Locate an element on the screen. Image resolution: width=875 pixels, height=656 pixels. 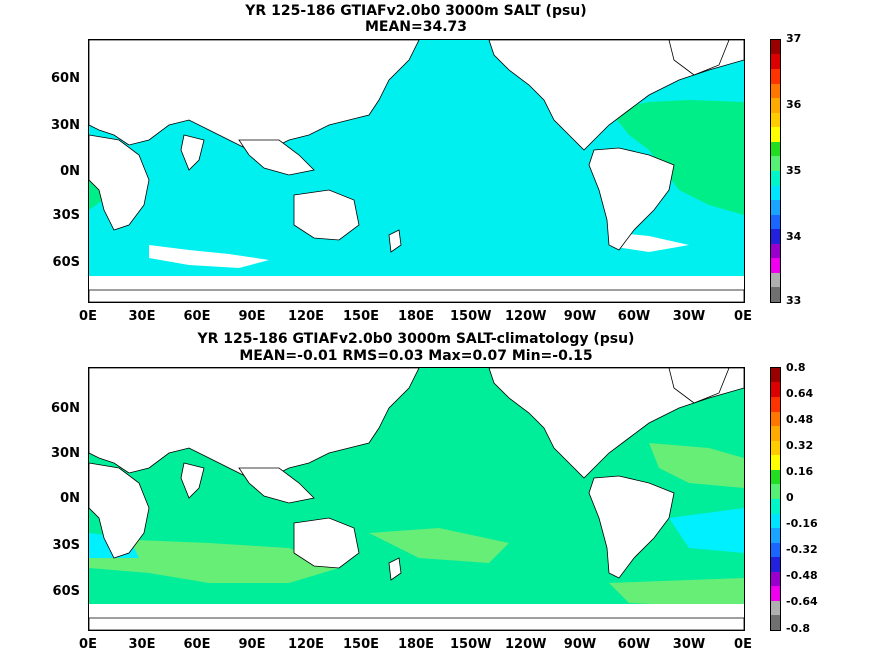
top-xtick-0e-end: 0E is located at coordinates (743, 316).